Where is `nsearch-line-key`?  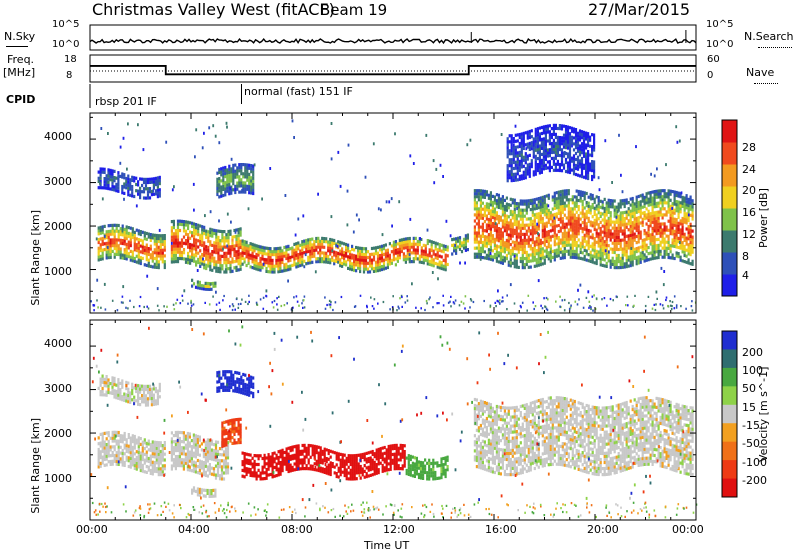
nsearch-line-key is located at coordinates (775, 47).